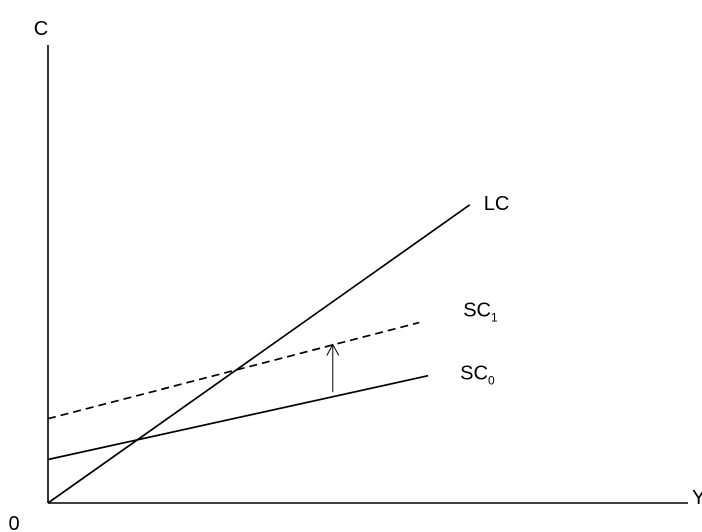 Image resolution: width=702 pixels, height=532 pixels. Describe the element at coordinates (41, 29) in the screenshot. I see `y-axis-label: C` at that location.